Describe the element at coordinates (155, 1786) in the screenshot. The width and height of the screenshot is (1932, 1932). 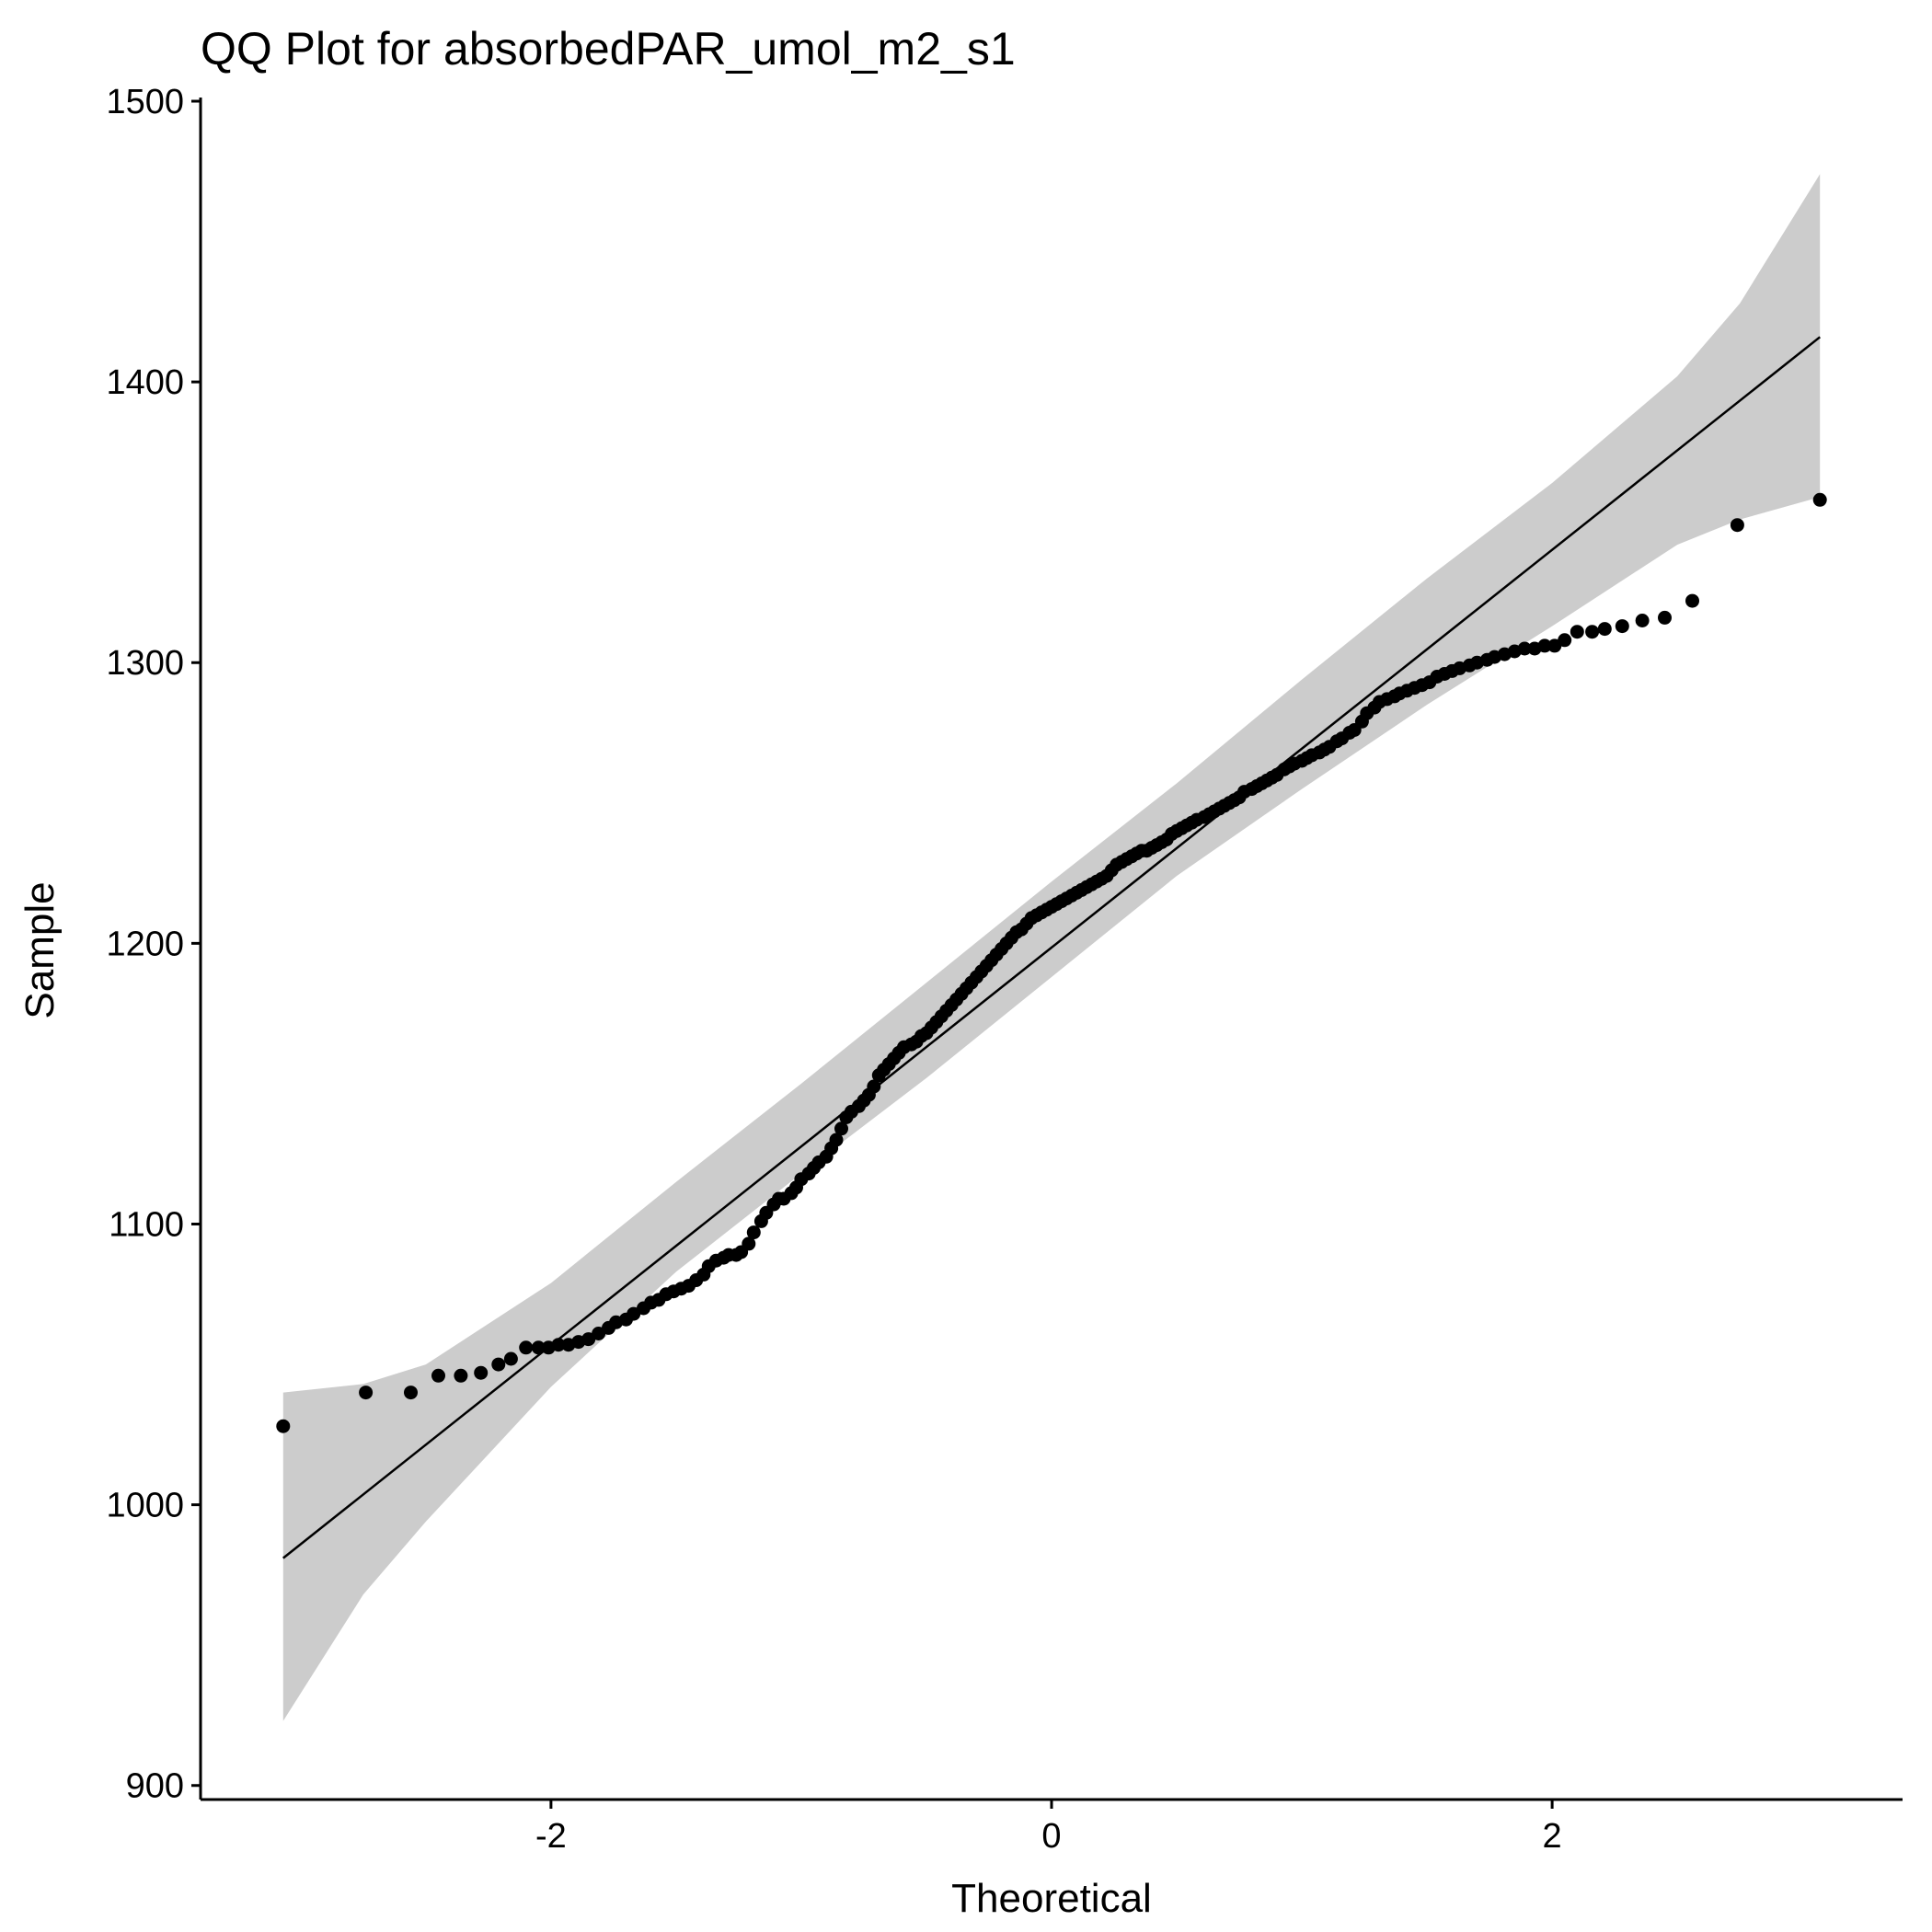
I see `y-tick-label: 900` at that location.